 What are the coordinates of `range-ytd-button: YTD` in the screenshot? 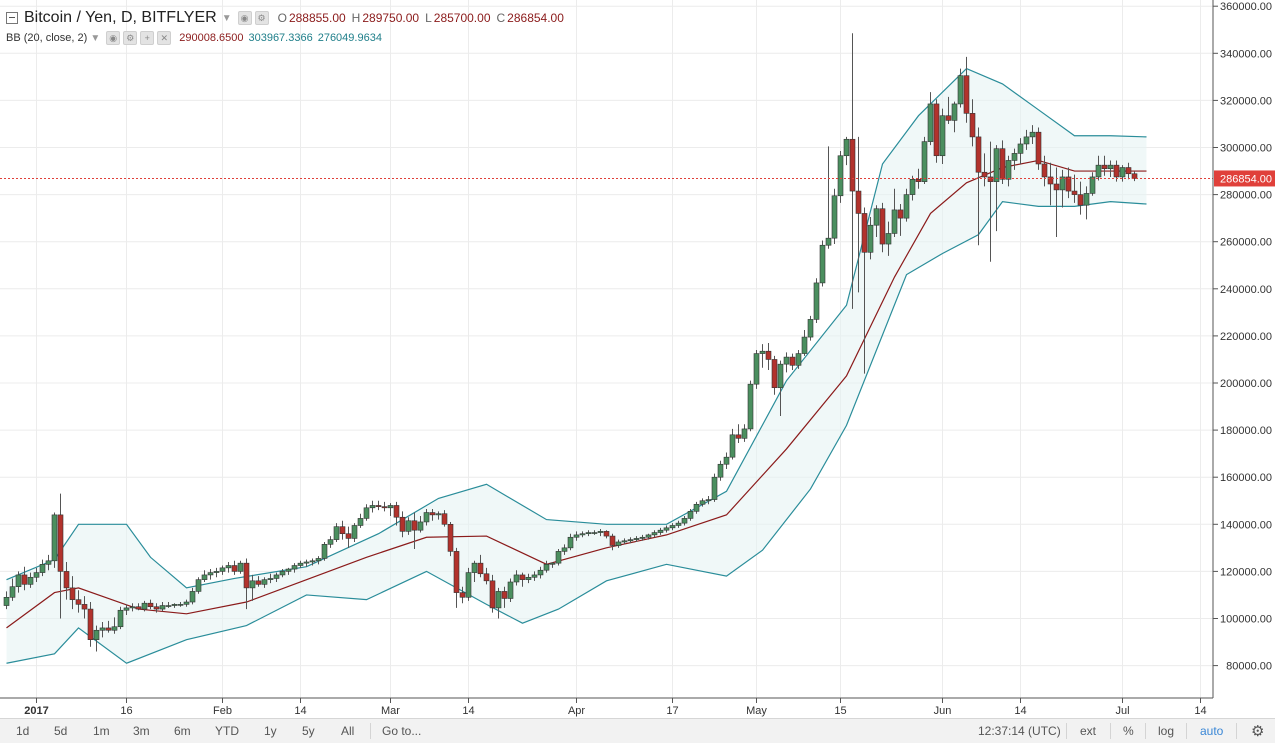 It's located at (227, 731).